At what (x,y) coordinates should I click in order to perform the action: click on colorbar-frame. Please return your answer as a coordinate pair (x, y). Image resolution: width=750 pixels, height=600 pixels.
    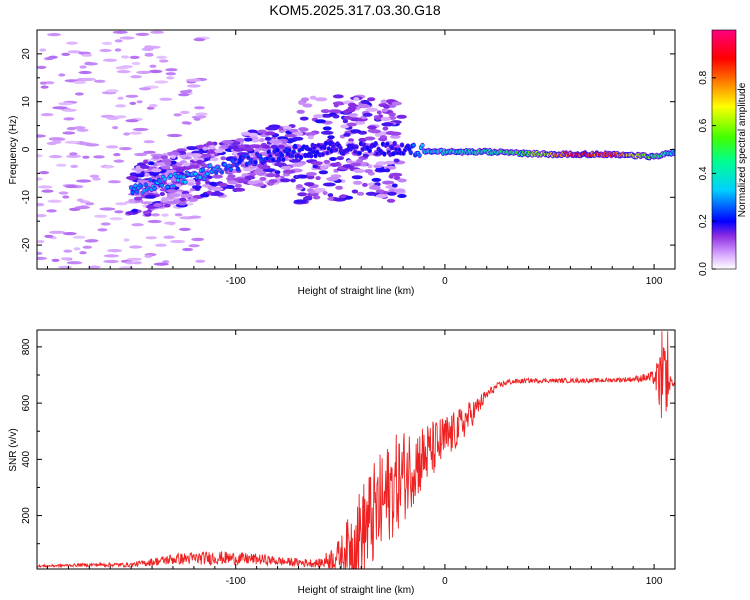
    Looking at the image, I should click on (724, 149).